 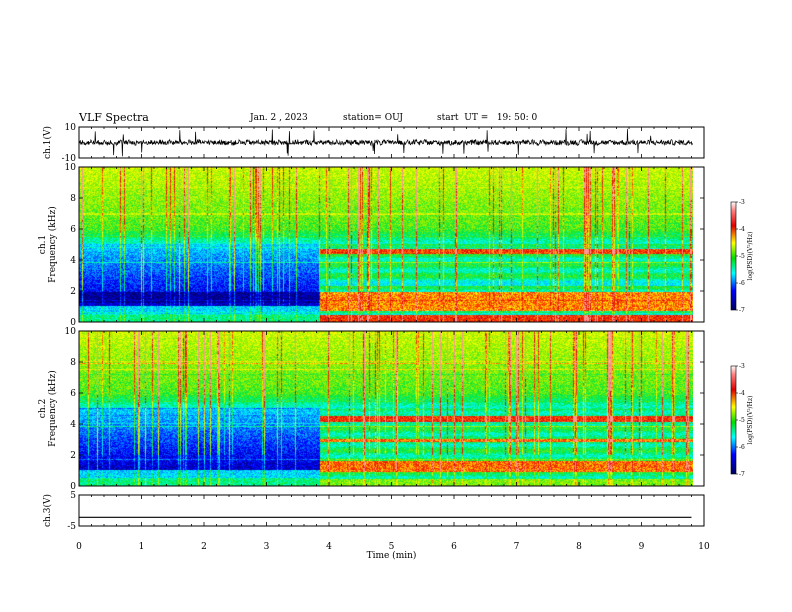 What do you see at coordinates (47, 142) in the screenshot?
I see `y-axis-label: ch.1(V)` at bounding box center [47, 142].